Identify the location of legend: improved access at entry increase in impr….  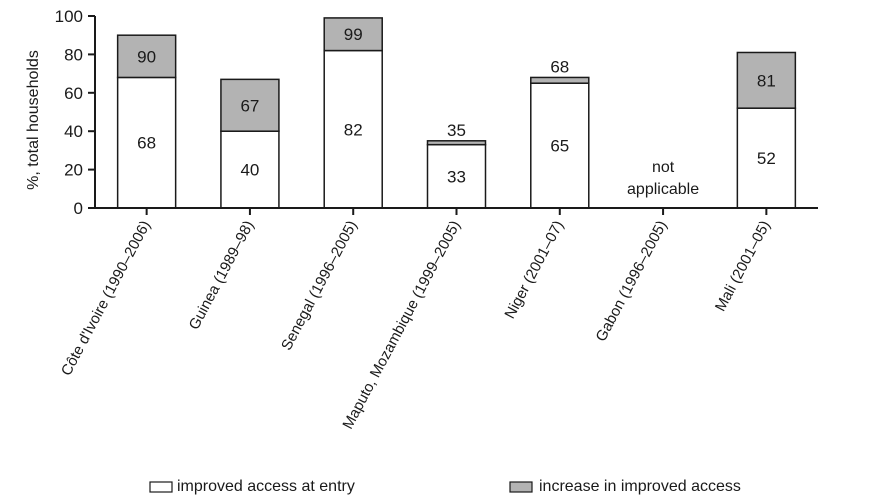
(445, 486).